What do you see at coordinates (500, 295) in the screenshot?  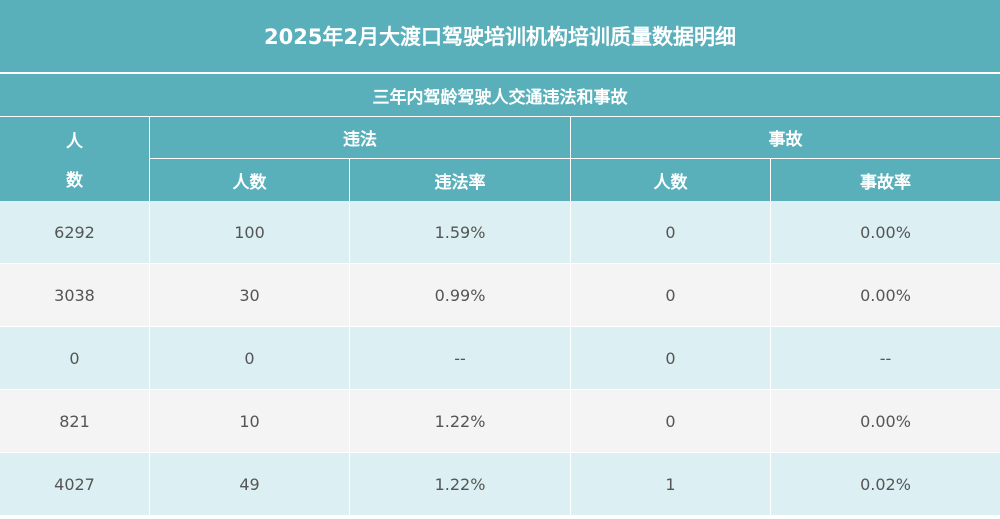 I see `table-row: 3038 30 0.99% 0 0.00%` at bounding box center [500, 295].